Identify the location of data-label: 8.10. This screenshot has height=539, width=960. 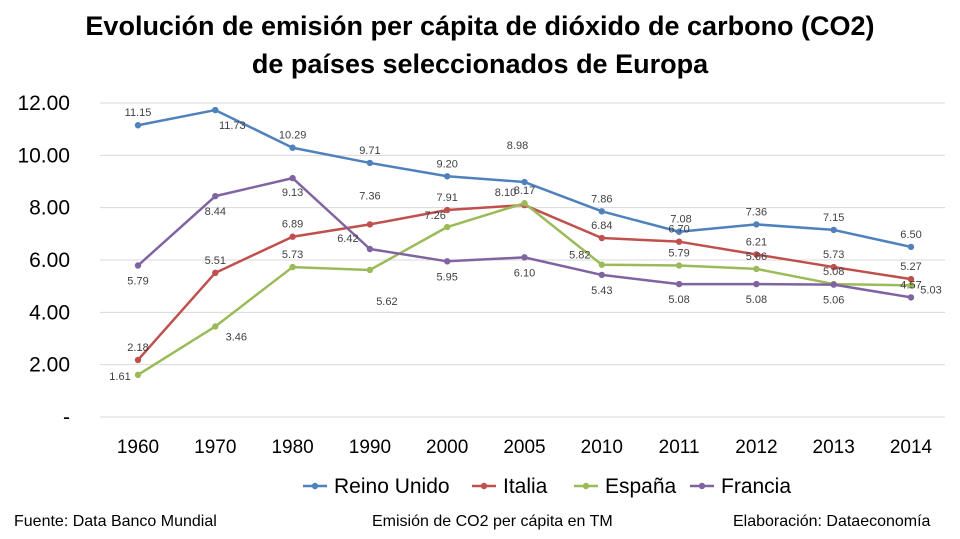
(505, 193).